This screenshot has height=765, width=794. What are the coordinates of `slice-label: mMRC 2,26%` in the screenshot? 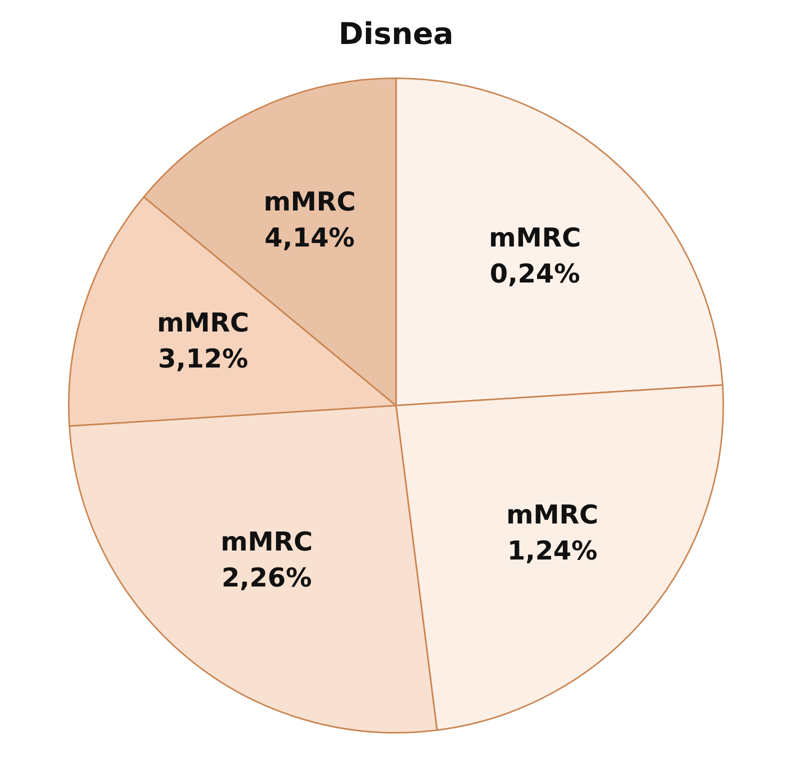 It's located at (266, 561).